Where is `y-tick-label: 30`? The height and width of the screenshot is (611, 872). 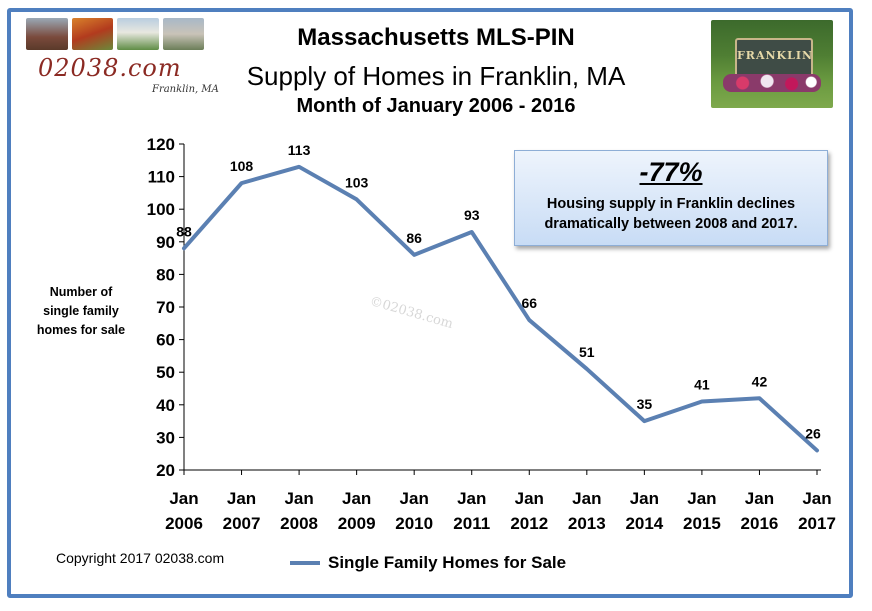 y-tick-label: 30 is located at coordinates (165, 437).